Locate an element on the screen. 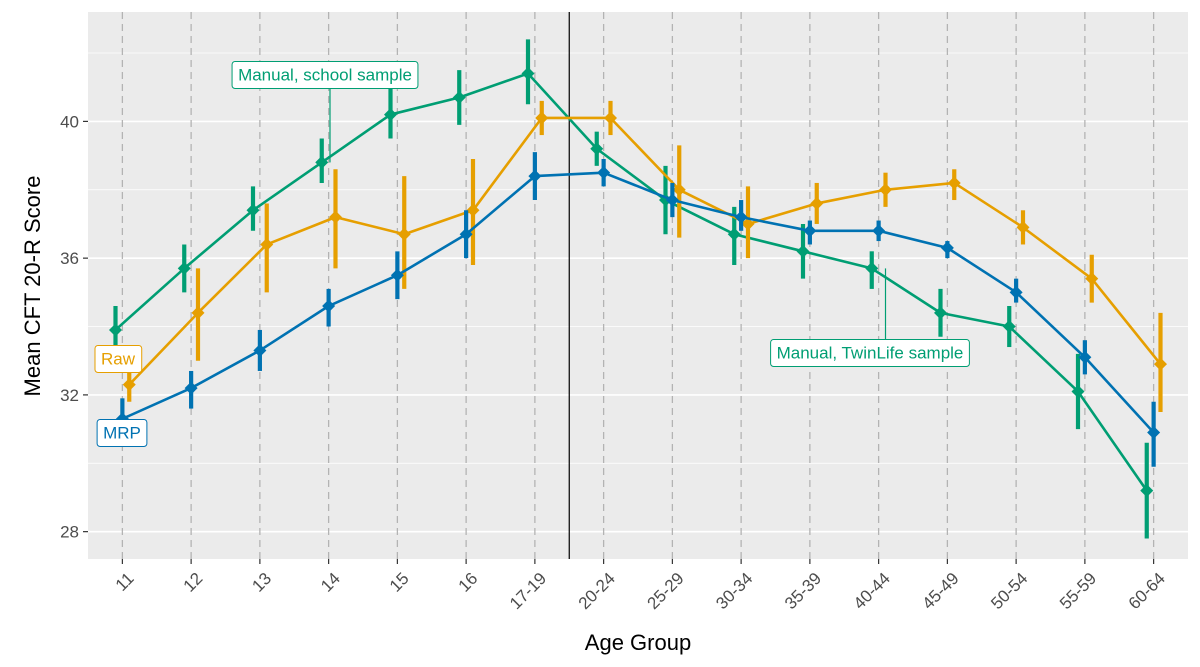  x-tick-label: 50-54 is located at coordinates (1009, 591).